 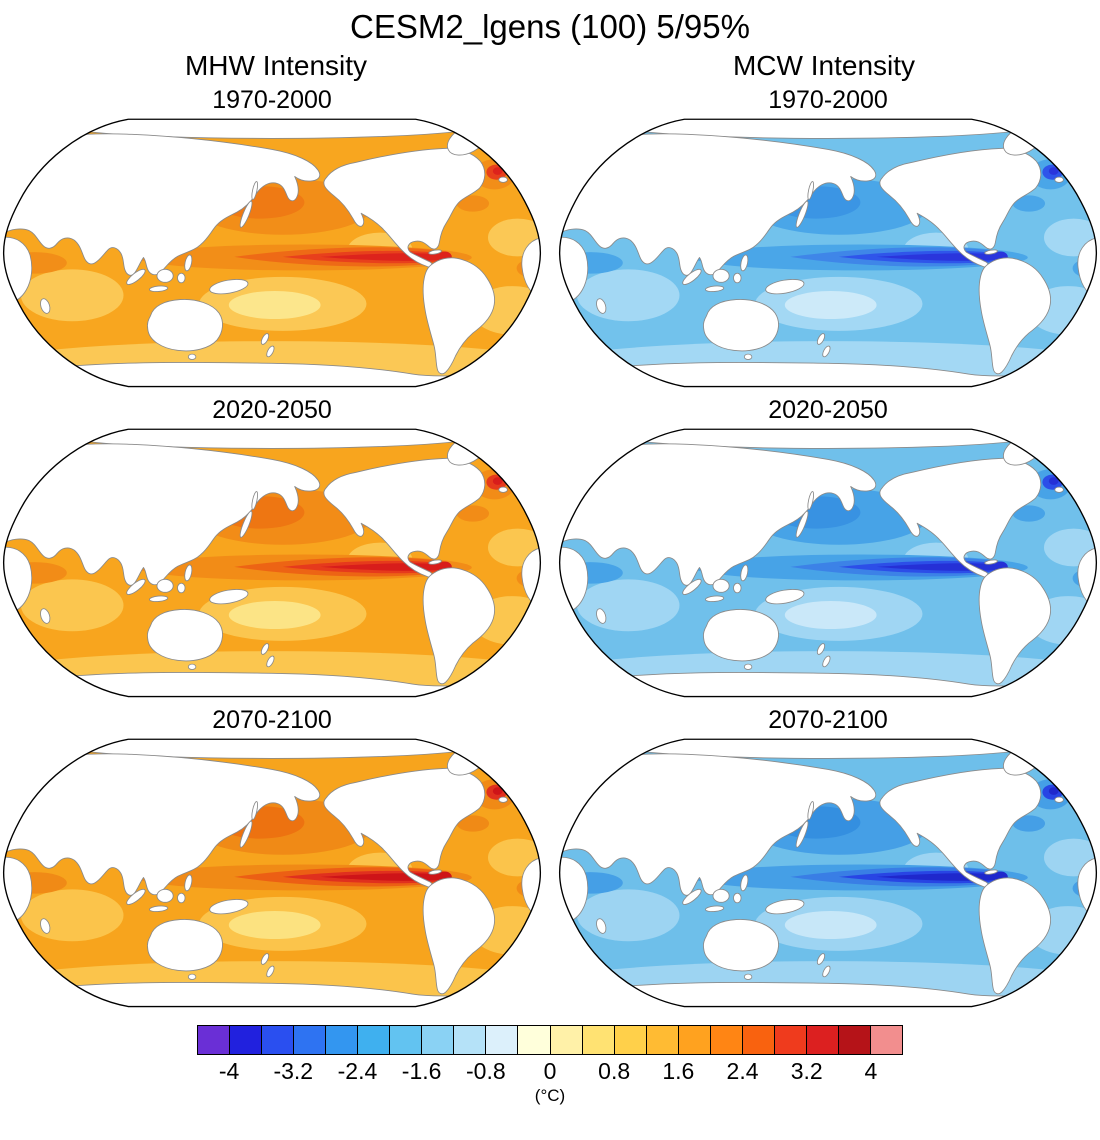 I want to click on column-header-mhw: MHW Intensity, so click(x=276, y=65).